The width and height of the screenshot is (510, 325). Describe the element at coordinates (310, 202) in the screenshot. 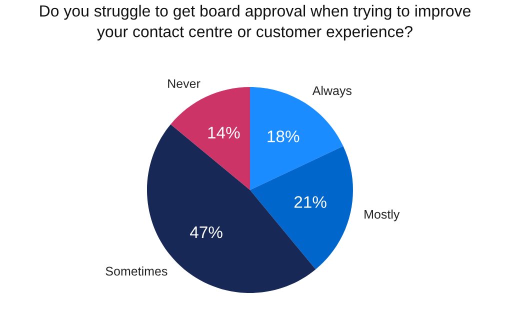

I see `data-label: 21%` at that location.